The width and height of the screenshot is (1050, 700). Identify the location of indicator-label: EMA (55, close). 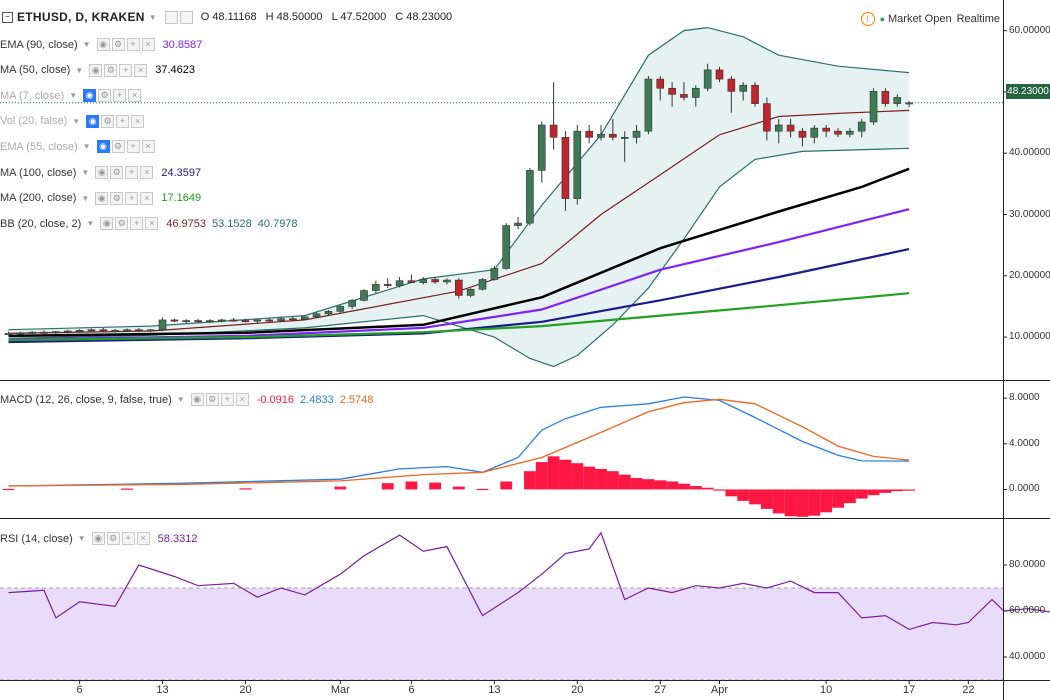
(39, 146).